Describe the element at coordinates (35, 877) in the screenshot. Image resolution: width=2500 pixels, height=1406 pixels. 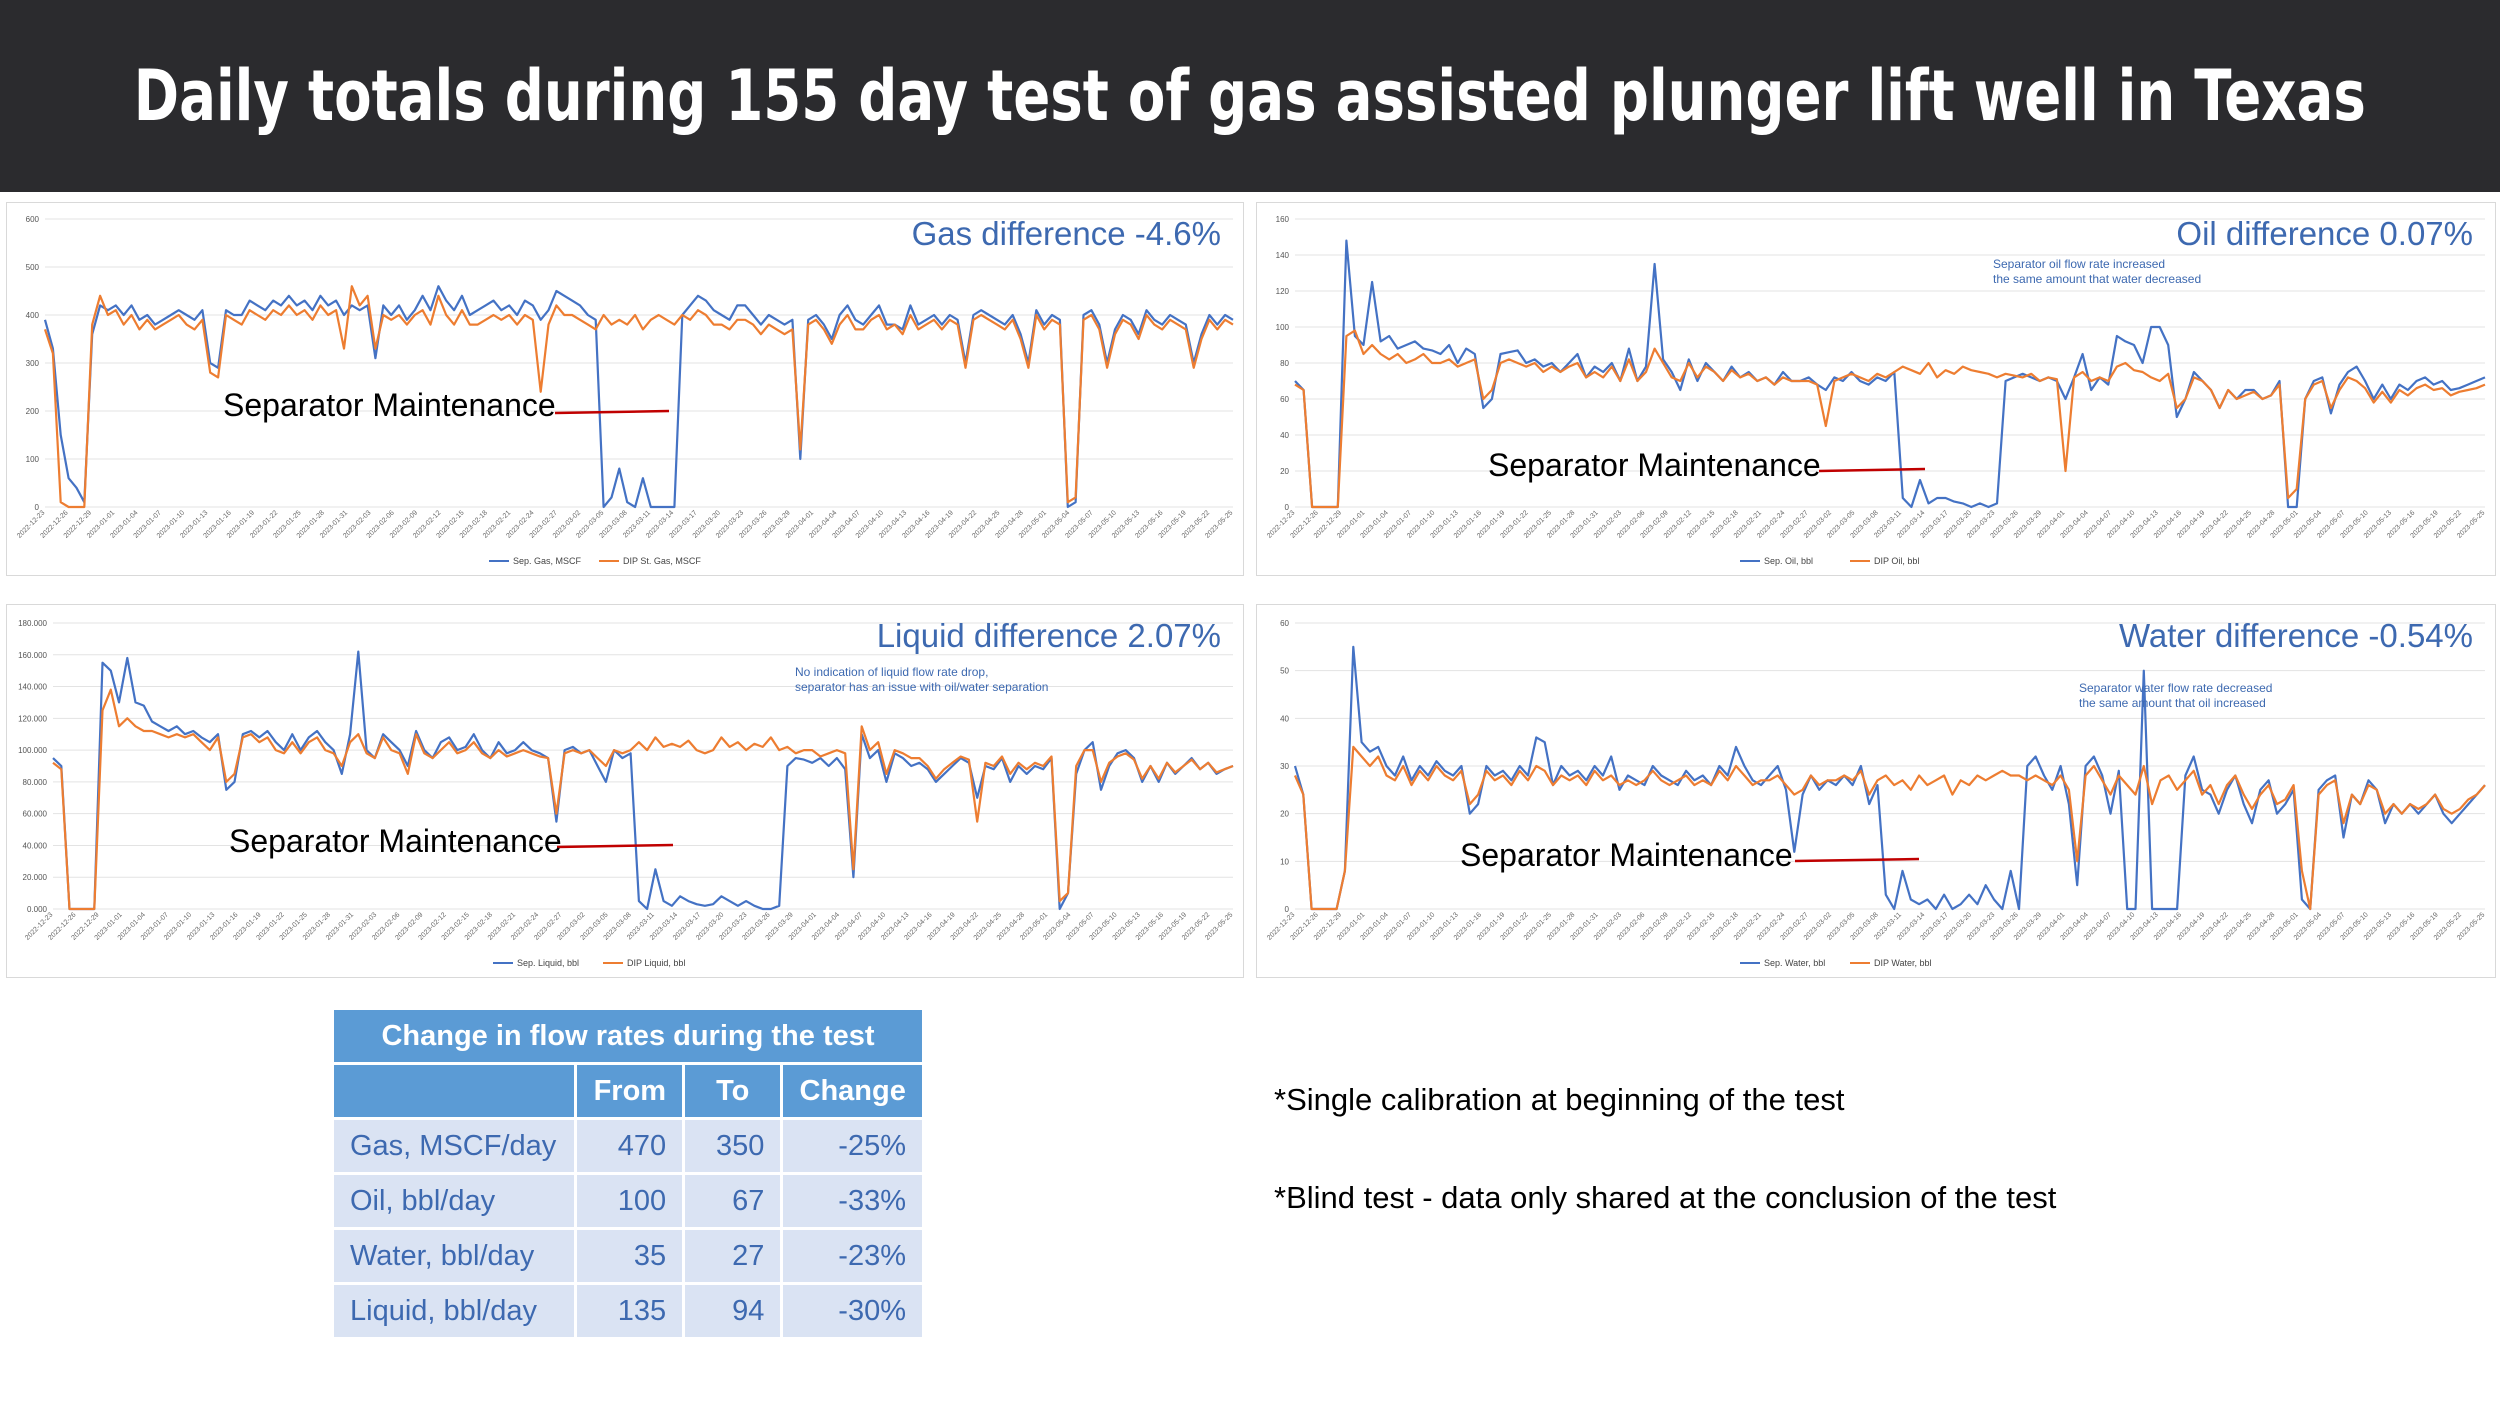
I see `y-tick-label: 20.000` at that location.